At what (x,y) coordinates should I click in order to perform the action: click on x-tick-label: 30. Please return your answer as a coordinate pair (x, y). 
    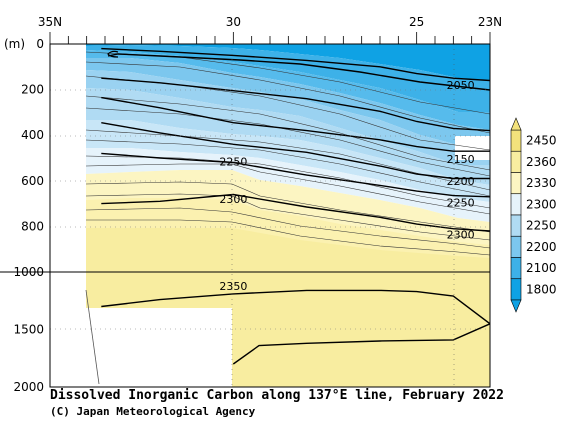
    Looking at the image, I should click on (233, 22).